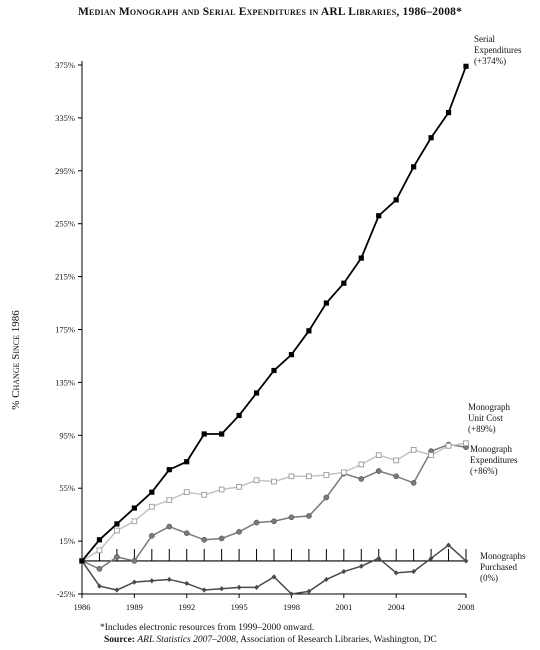 Image resolution: width=540 pixels, height=650 pixels. Describe the element at coordinates (82, 607) in the screenshot. I see `x-tick-label: 1986` at that location.